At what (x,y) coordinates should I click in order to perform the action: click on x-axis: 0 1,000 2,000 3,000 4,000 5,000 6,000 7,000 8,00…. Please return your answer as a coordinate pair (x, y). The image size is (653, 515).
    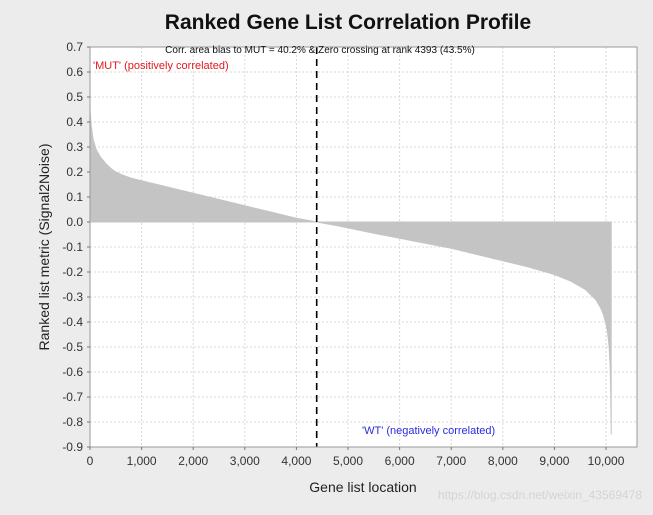
    Looking at the image, I should click on (356, 457).